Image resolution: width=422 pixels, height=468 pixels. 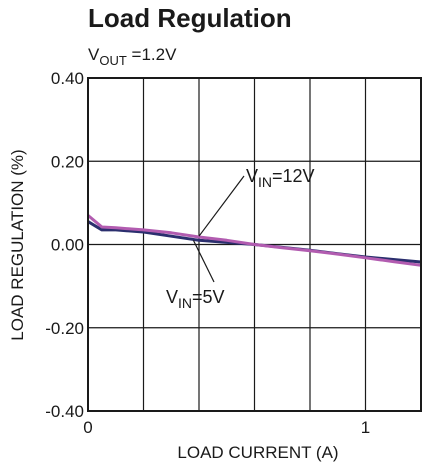 What do you see at coordinates (257, 452) in the screenshot?
I see `x-axis-label: LOAD CURRENT (A)` at bounding box center [257, 452].